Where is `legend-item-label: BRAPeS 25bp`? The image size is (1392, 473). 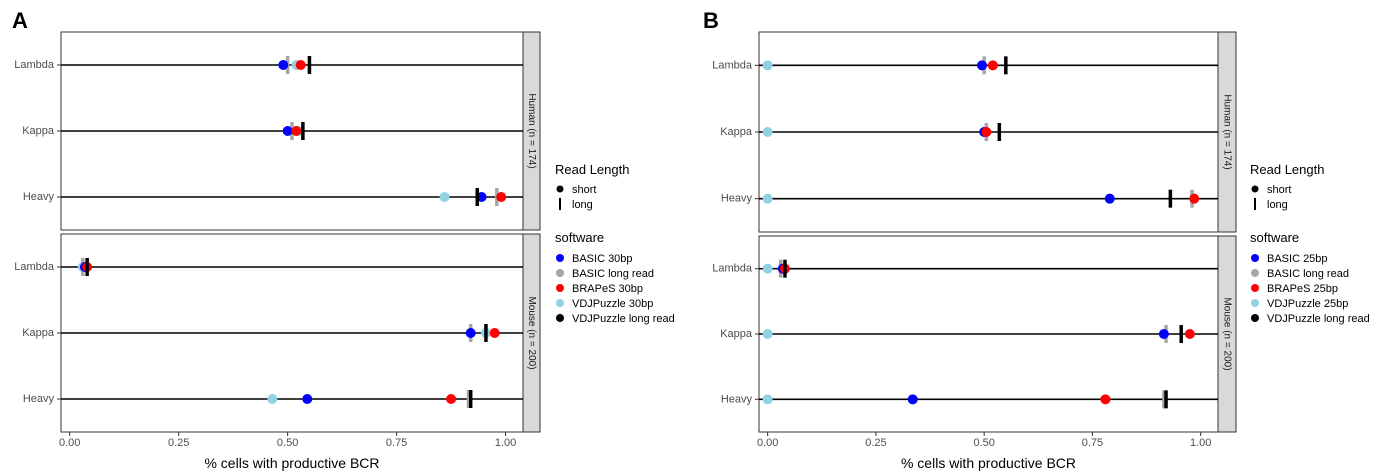 legend-item-label: BRAPeS 25bp is located at coordinates (1302, 289).